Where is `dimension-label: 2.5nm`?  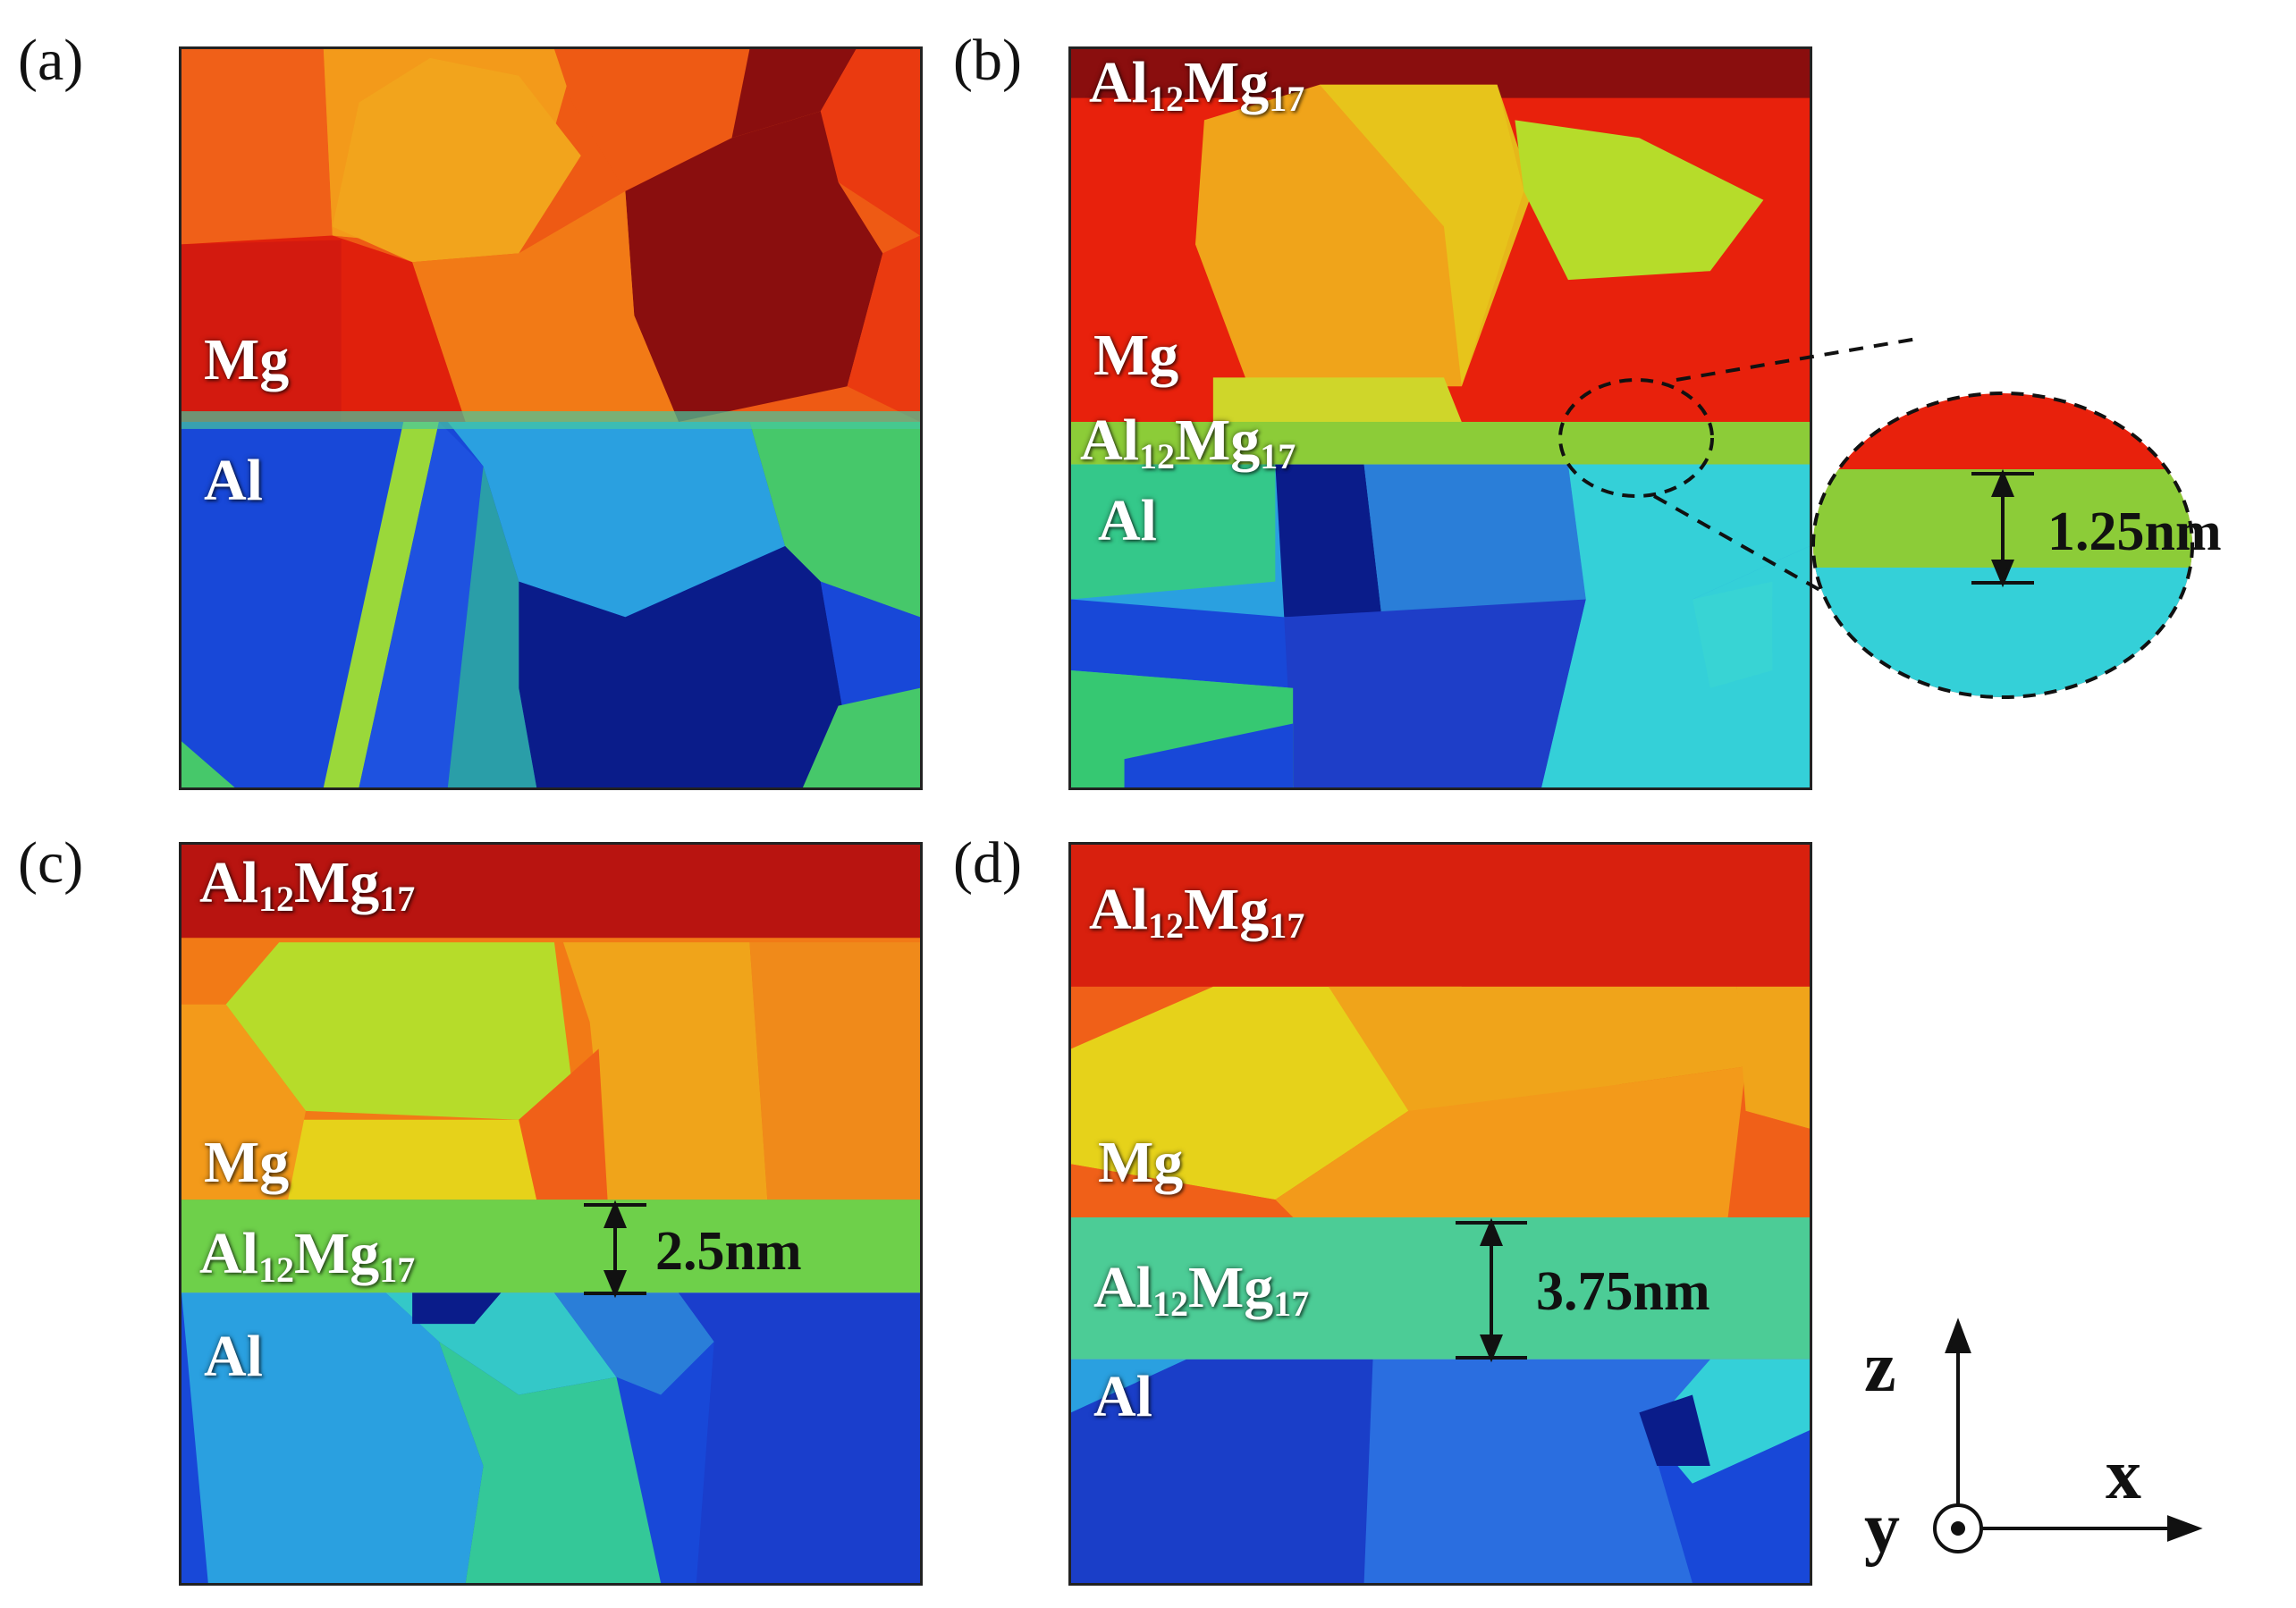
dimension-label: 2.5nm is located at coordinates (728, 1251).